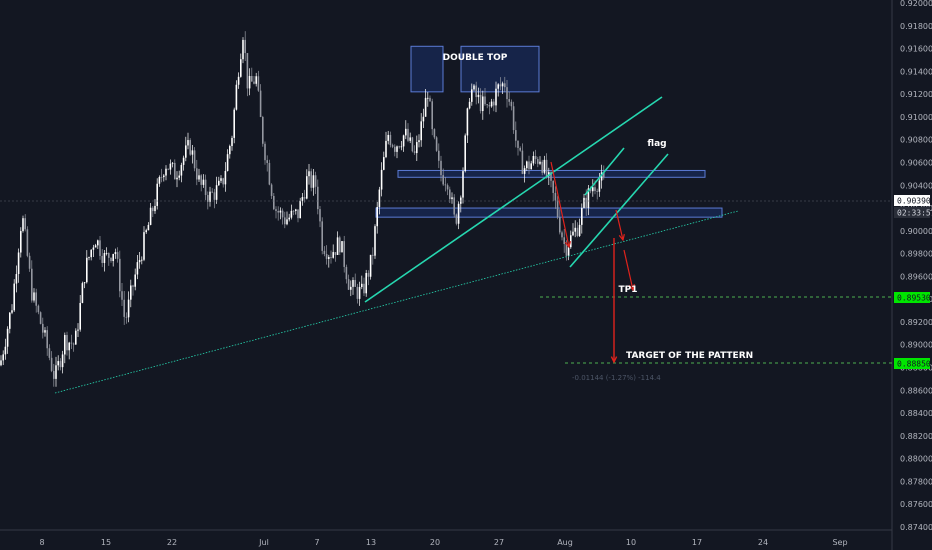 This screenshot has height=550, width=932. What do you see at coordinates (916, 322) in the screenshot?
I see `y-tick-label: 0.89200` at bounding box center [916, 322].